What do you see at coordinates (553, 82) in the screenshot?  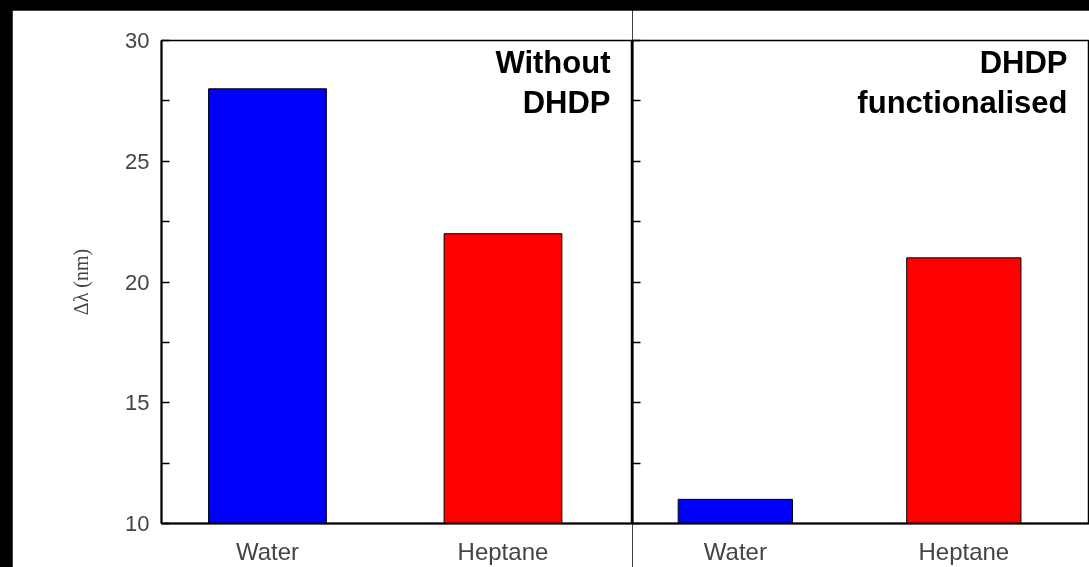 I see `text: Without DHDP` at bounding box center [553, 82].